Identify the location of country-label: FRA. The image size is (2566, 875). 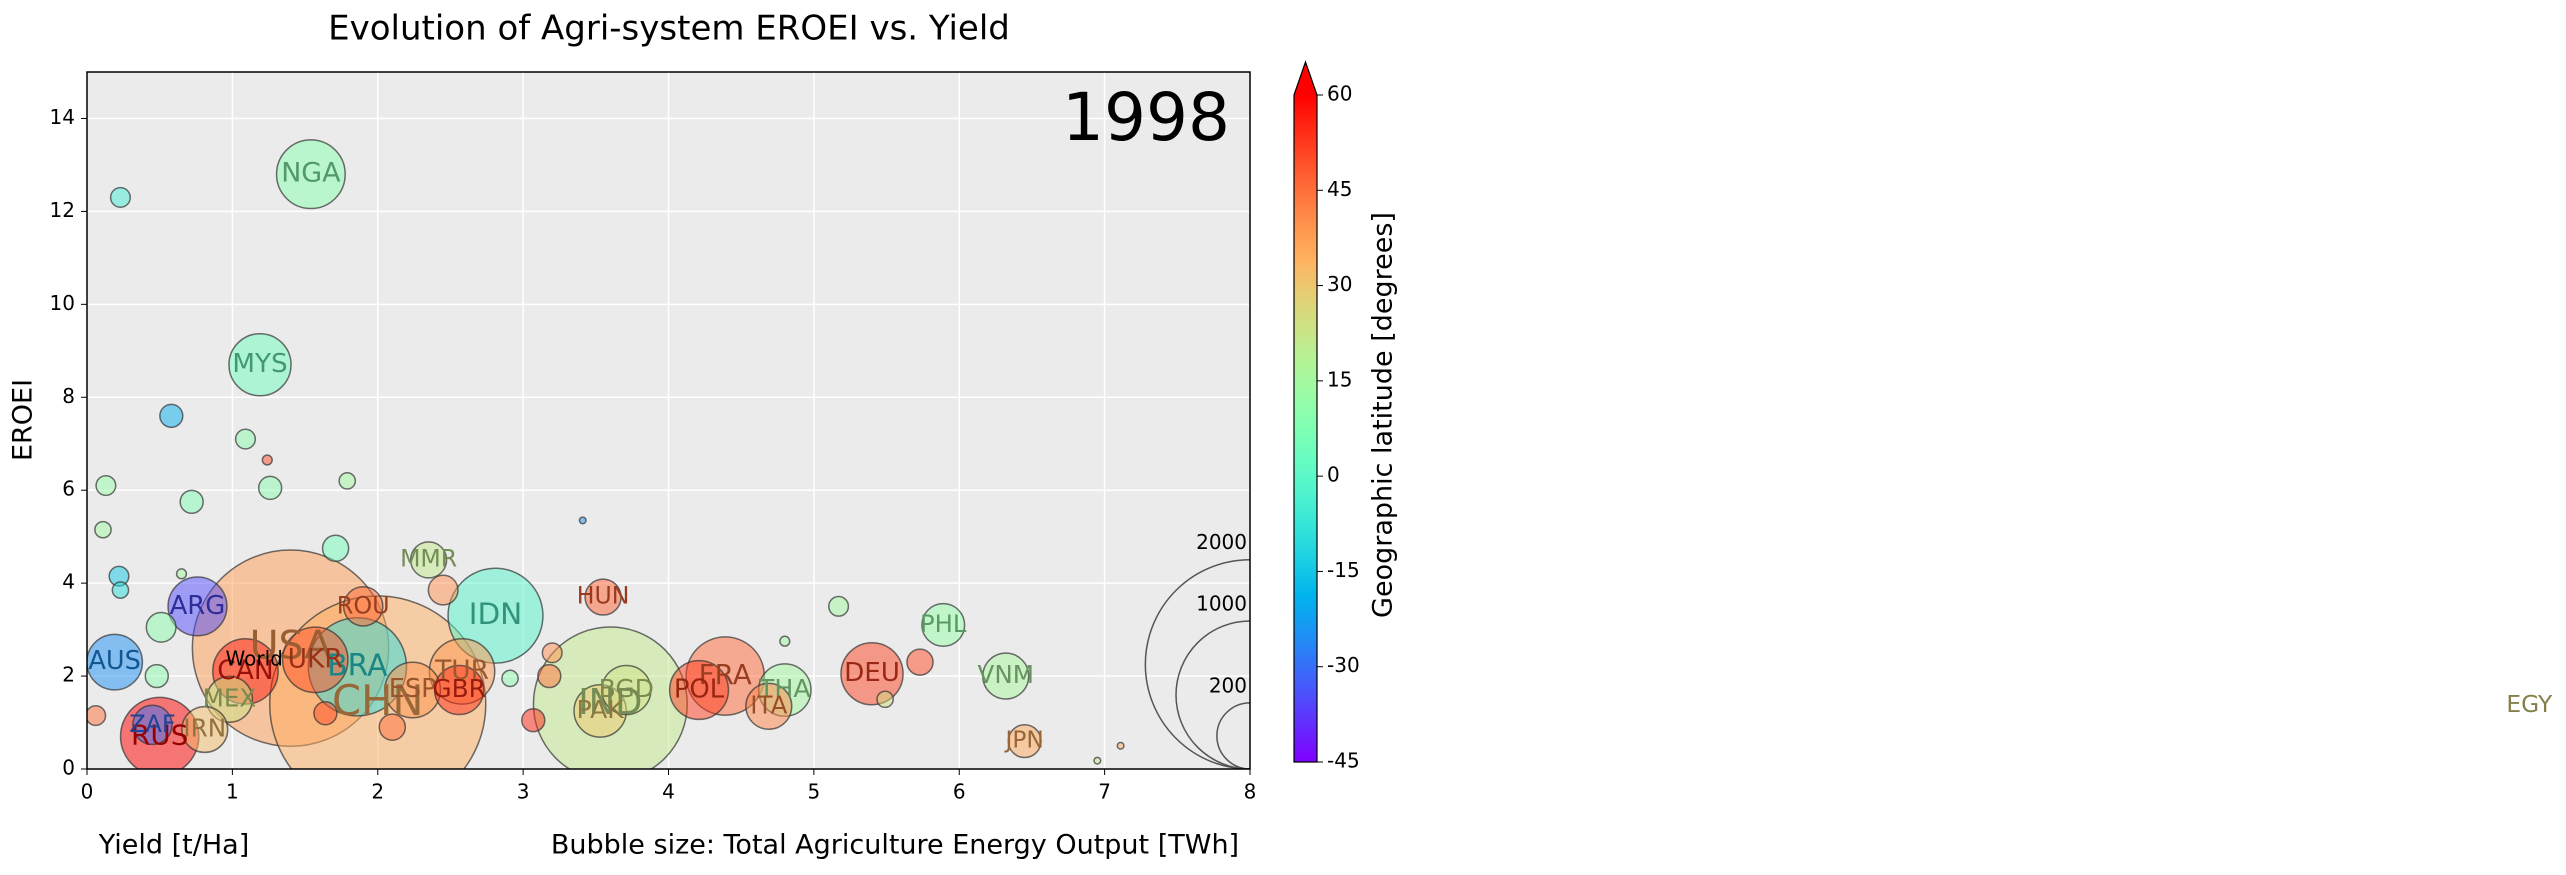
(725, 674).